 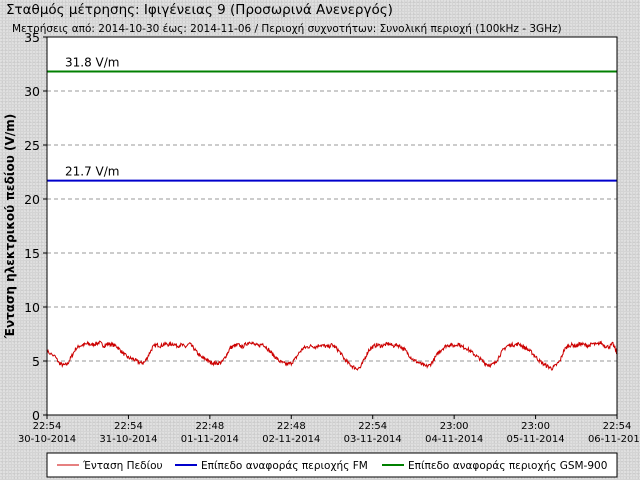 I want to click on y-axis-label: Ένταση ηλεκτρικού πεδίου (V/m), so click(x=10, y=226).